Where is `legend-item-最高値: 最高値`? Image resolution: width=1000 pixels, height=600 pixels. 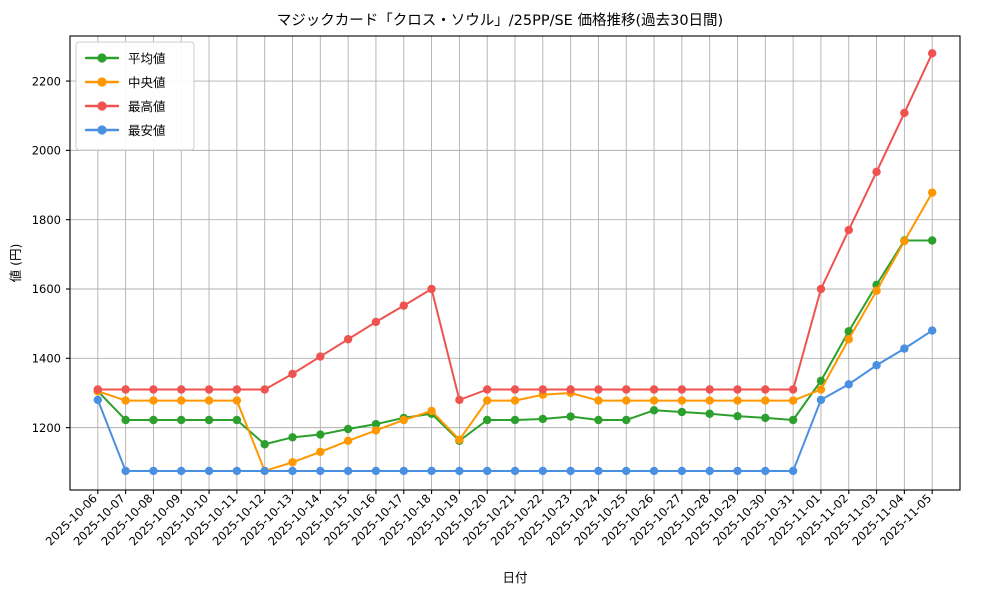
legend-item-最高値: 最高値 is located at coordinates (125, 106).